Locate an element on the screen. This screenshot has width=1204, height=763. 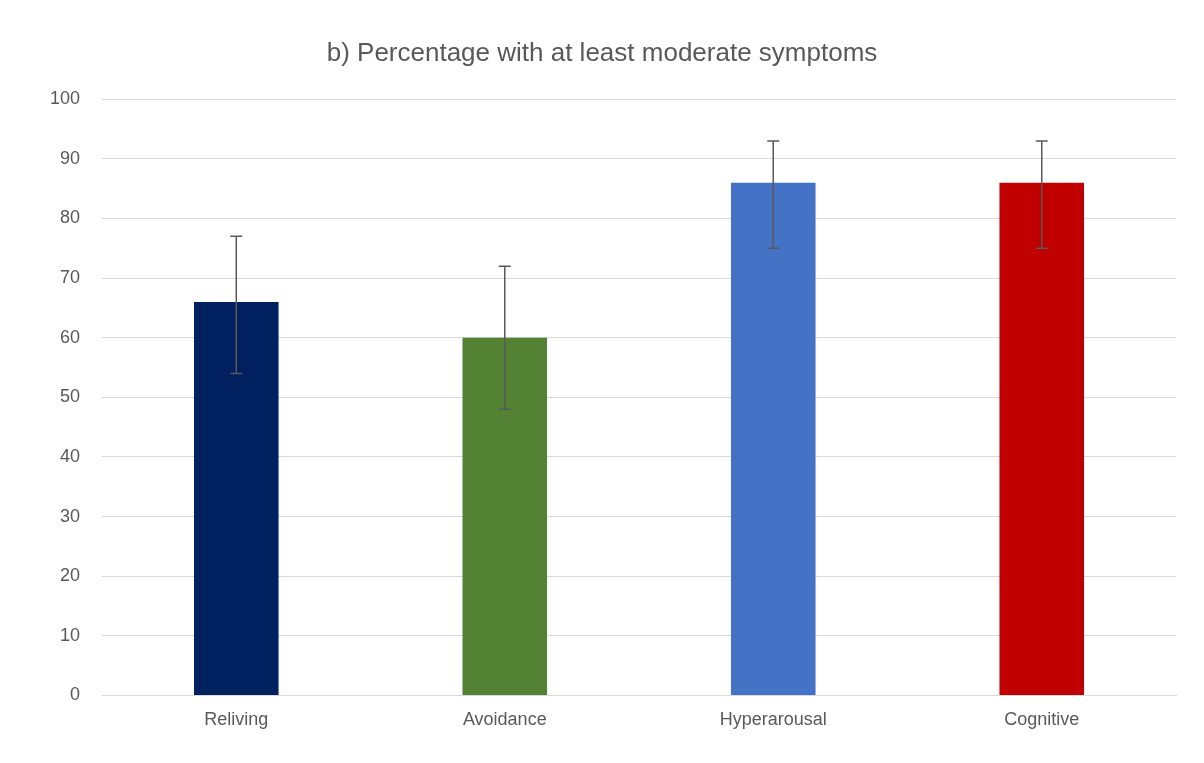
y-tick-label: 30 is located at coordinates (70, 515).